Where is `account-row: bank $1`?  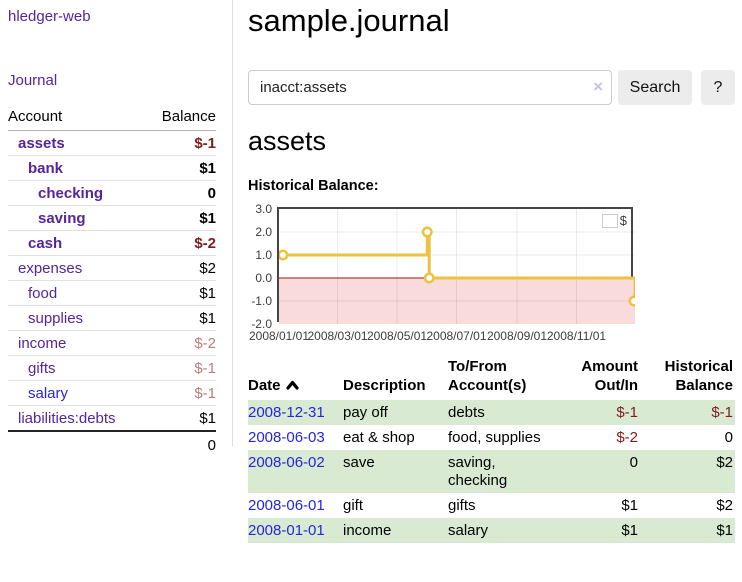 account-row: bank $1 is located at coordinates (112, 168).